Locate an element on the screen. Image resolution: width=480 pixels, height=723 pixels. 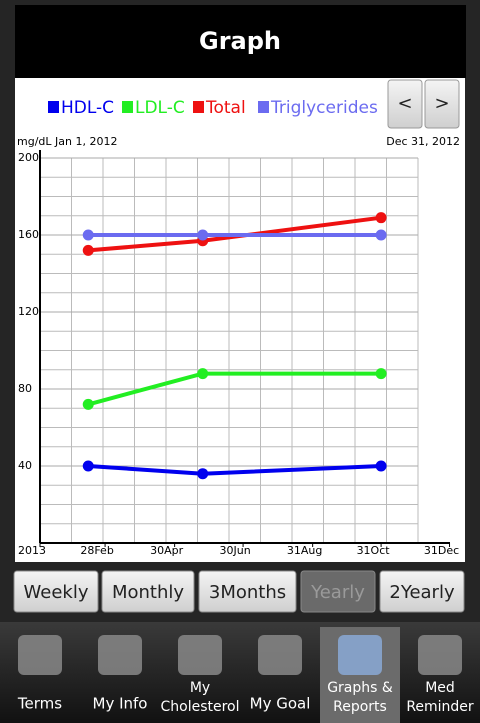
y-tick-label: 80 is located at coordinates (25, 388).